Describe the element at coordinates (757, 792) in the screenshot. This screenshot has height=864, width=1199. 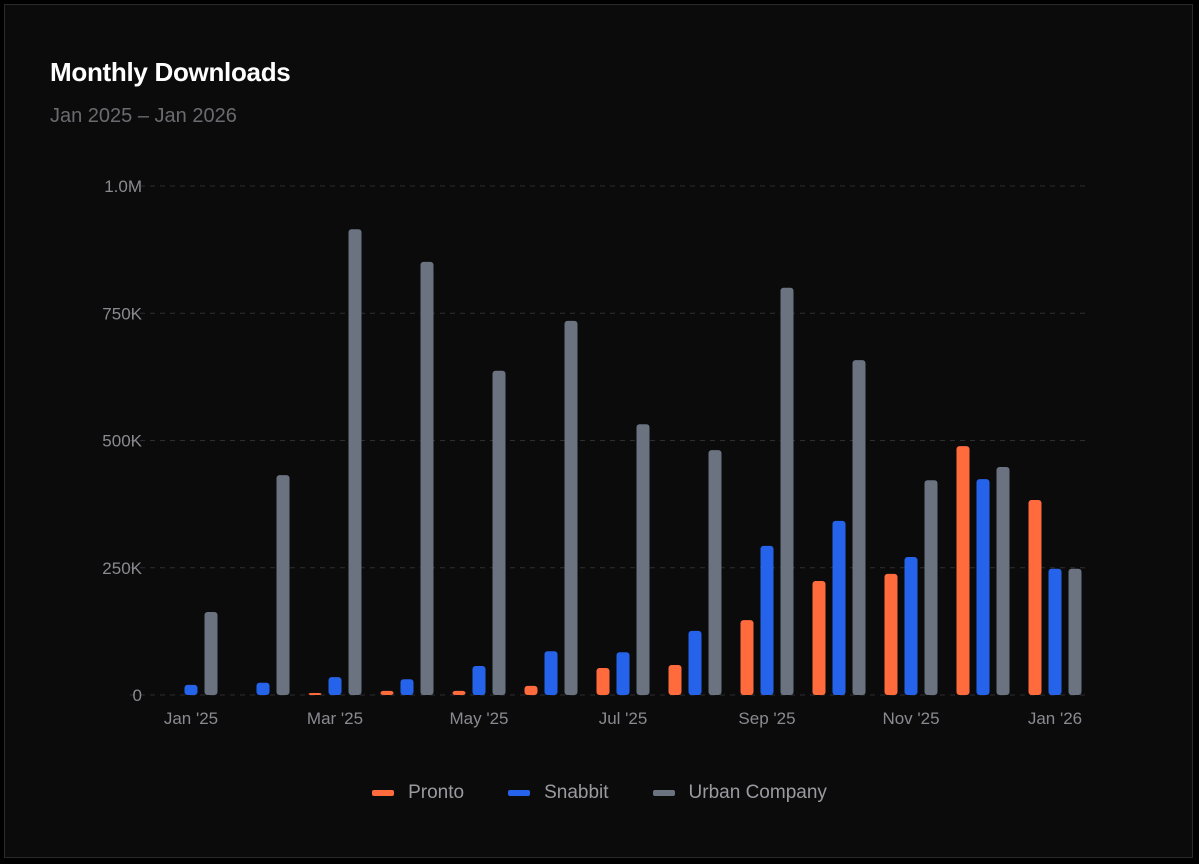
I see `legend-label: Urban Company` at that location.